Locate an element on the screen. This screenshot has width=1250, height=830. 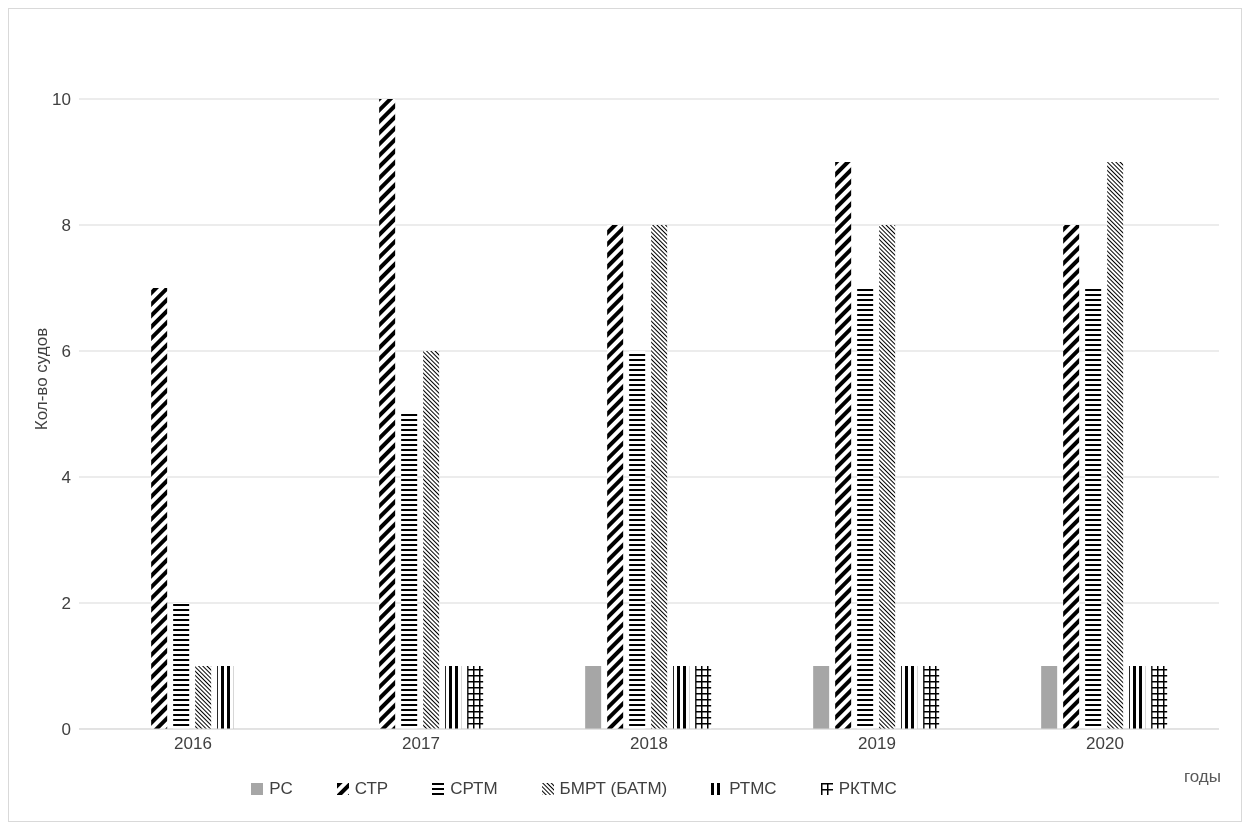
legend-label: СТР is located at coordinates (371, 789).